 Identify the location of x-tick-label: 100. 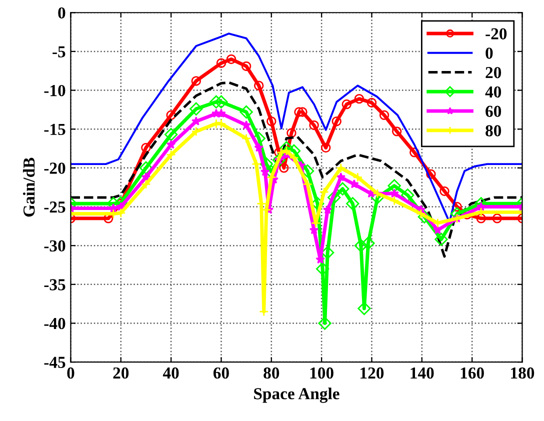
(322, 373).